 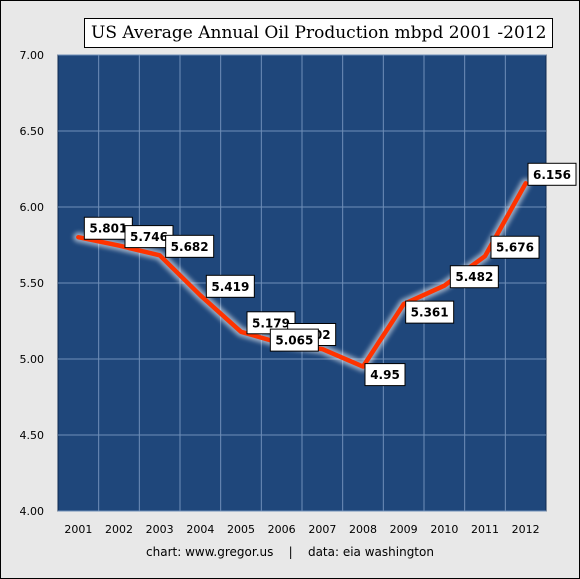 I want to click on x-tick-label: 2011, so click(x=485, y=529).